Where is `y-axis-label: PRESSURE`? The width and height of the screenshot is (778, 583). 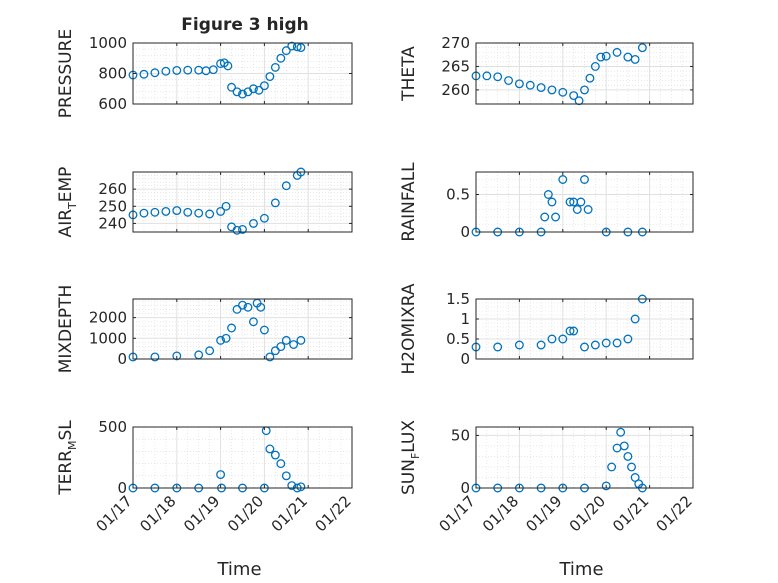
y-axis-label: PRESSURE is located at coordinates (66, 73).